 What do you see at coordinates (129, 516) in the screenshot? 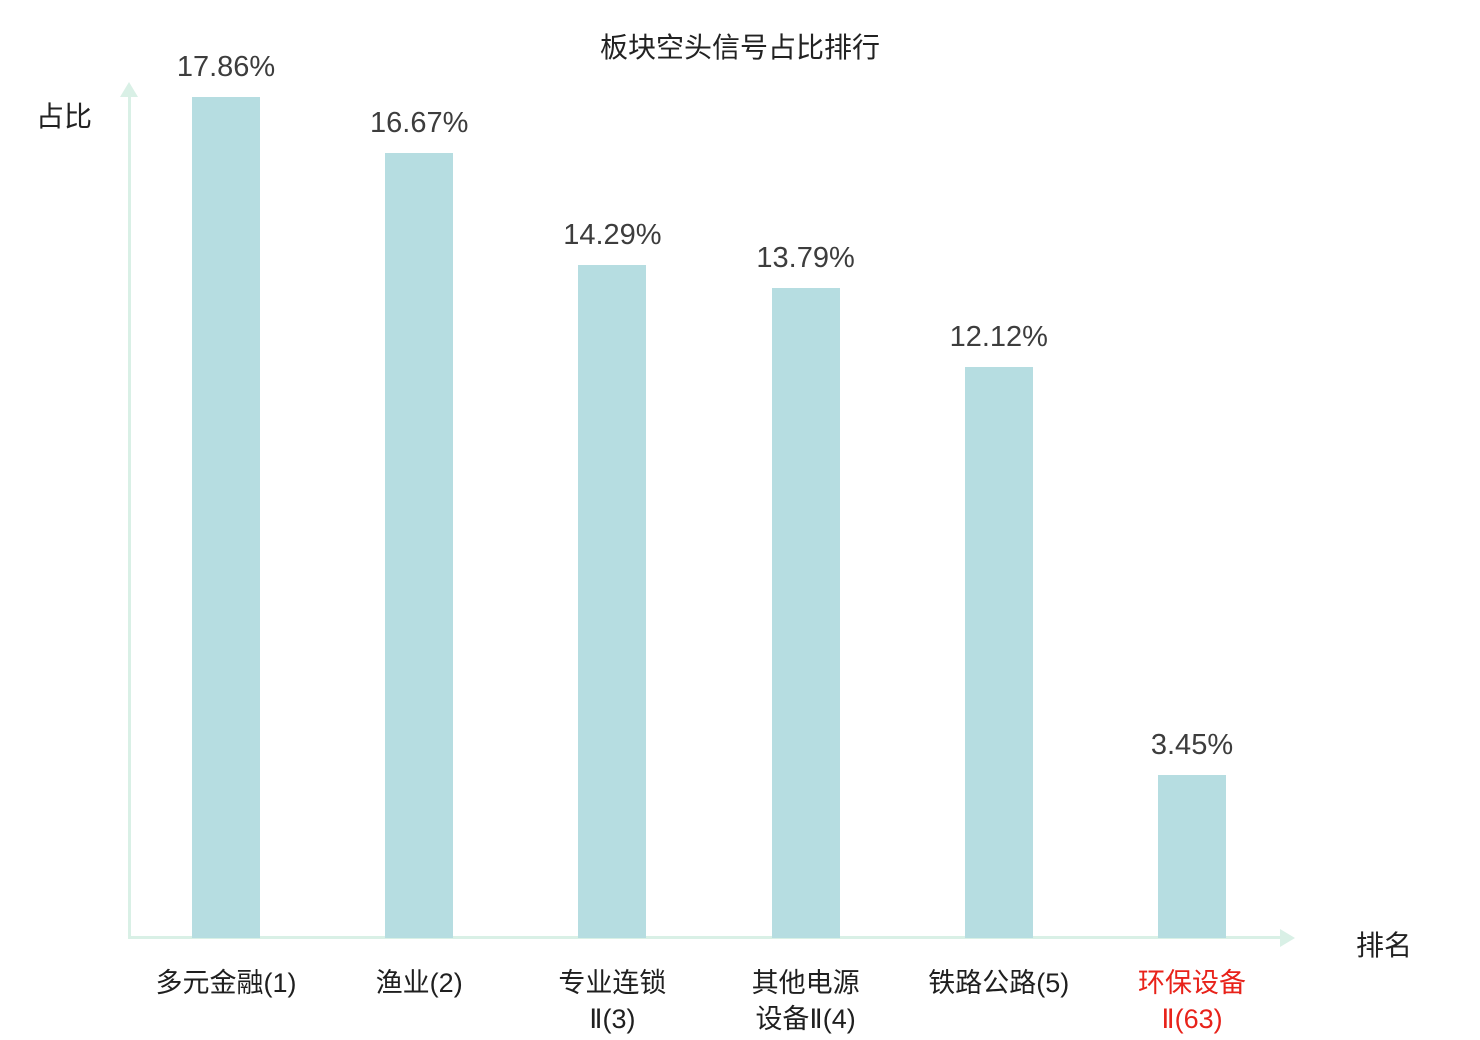
I see `y-axis` at bounding box center [129, 516].